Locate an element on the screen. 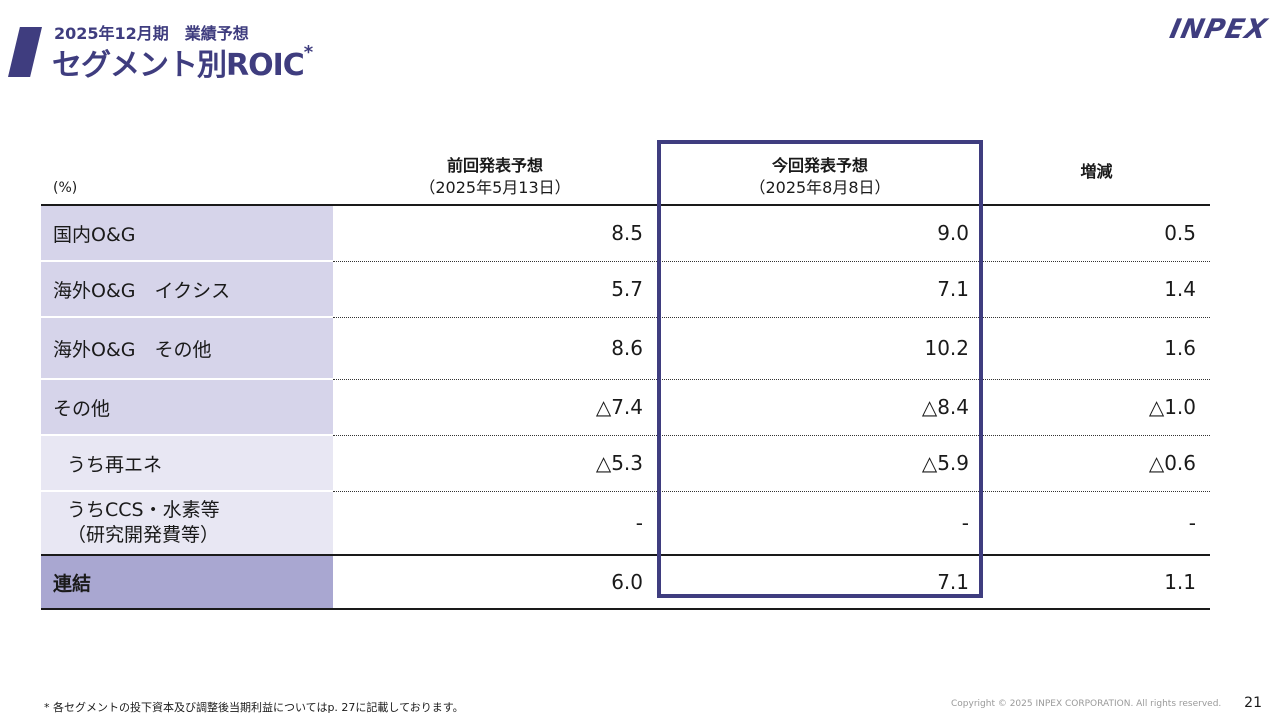 This screenshot has width=1280, height=720. table-row: 海外O&G その他 8.6 10.2 1.6 is located at coordinates (625, 348).